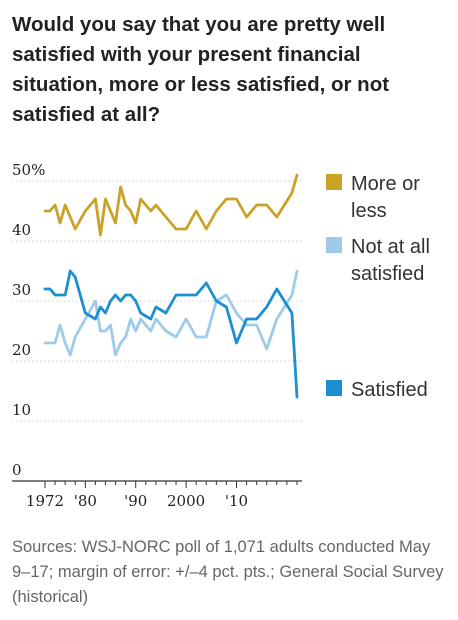  What do you see at coordinates (334, 388) in the screenshot?
I see `legend-swatch-satisfied` at bounding box center [334, 388].